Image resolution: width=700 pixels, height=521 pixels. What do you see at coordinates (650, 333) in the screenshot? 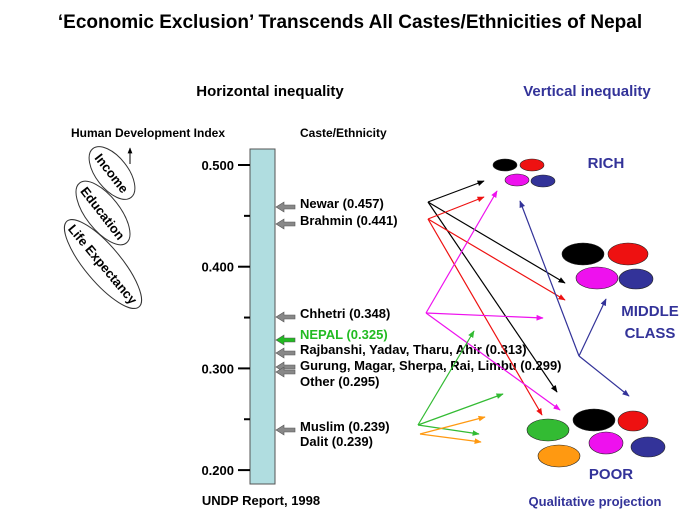
I see `middle-label-2: CLASS` at bounding box center [650, 333].